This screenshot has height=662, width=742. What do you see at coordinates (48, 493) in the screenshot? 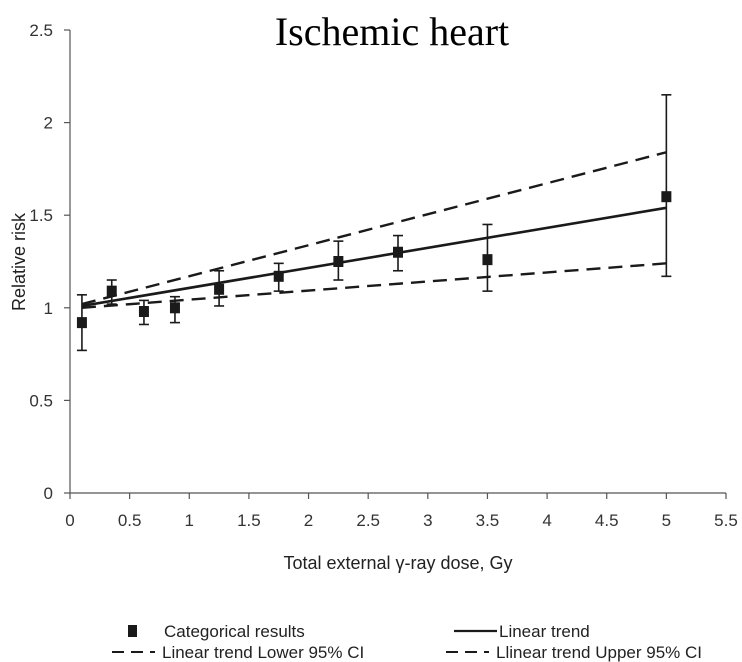
I see `y-tick-label: 0` at bounding box center [48, 493].